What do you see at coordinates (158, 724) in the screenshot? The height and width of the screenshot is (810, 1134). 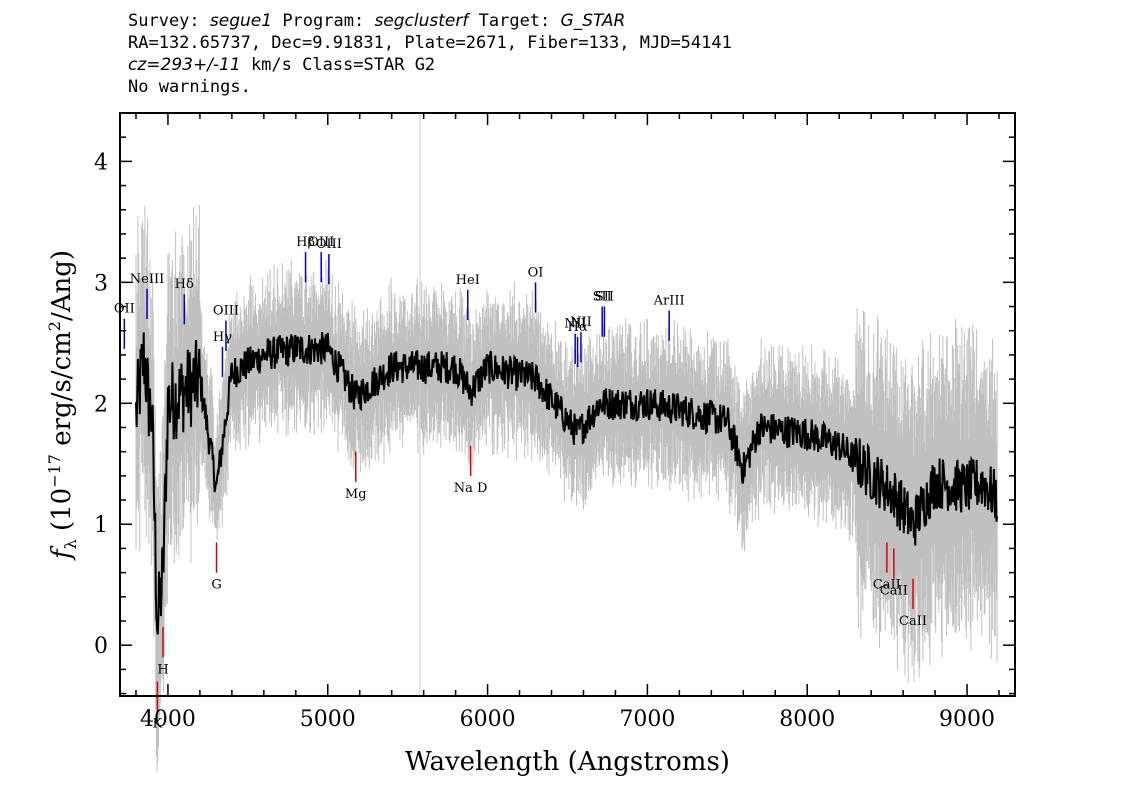 I see `absorption-line-label: K` at bounding box center [158, 724].